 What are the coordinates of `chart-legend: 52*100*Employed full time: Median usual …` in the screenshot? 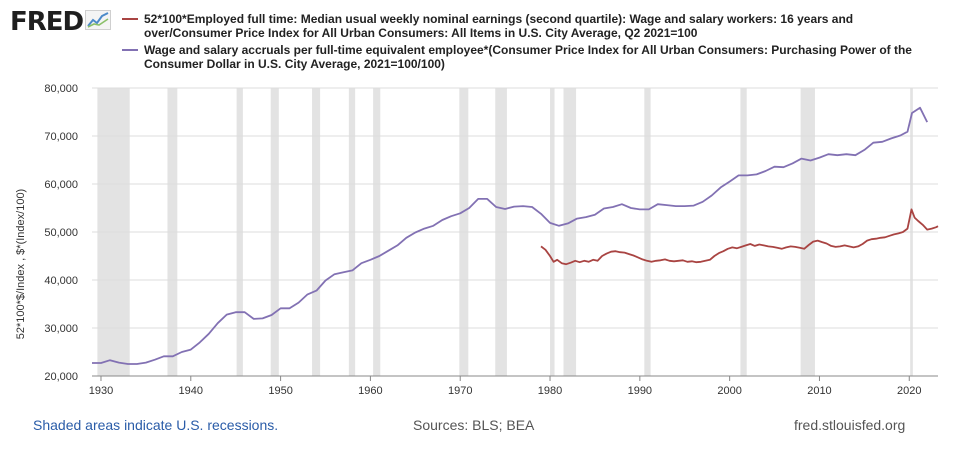 It's located at (532, 43).